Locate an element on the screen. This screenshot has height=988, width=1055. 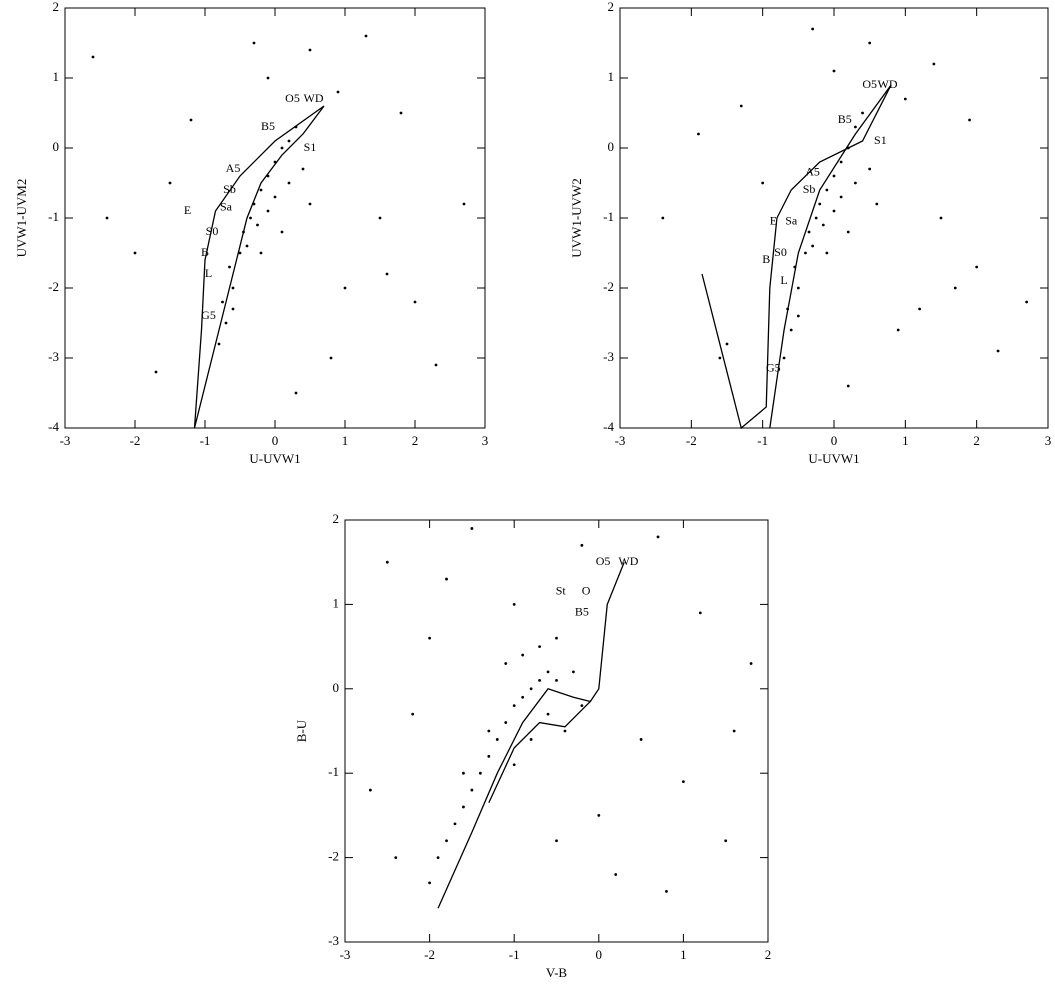
y-tick-label: -4 is located at coordinates (608, 426).